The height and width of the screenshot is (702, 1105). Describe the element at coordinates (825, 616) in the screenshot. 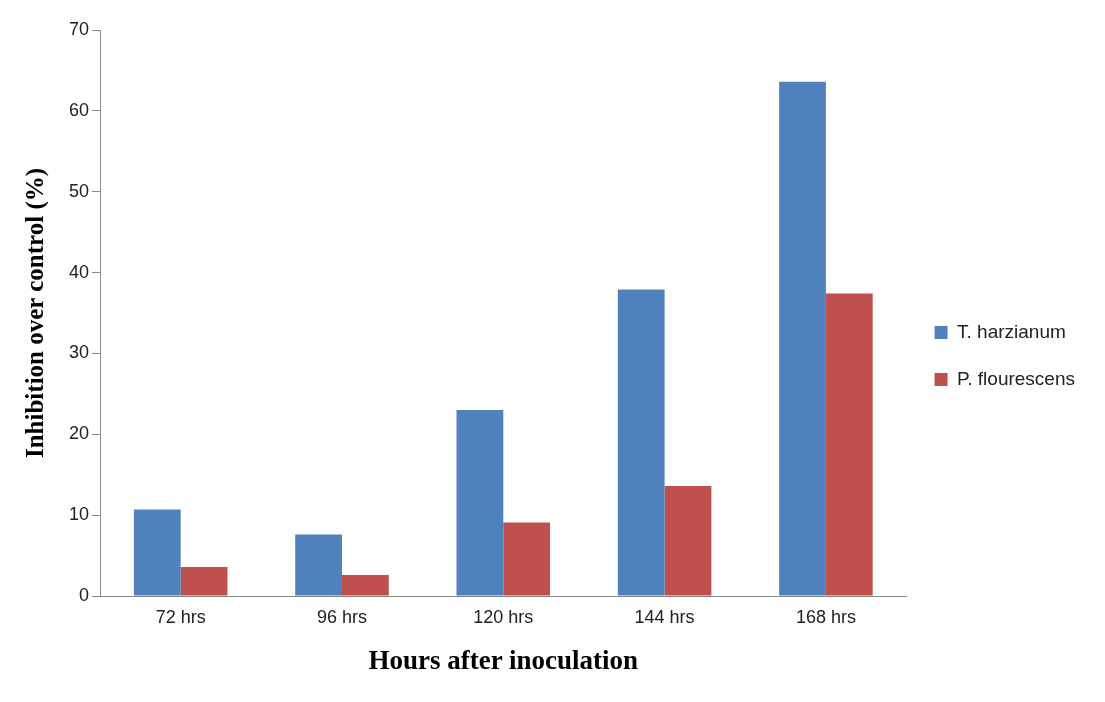

I see `x-tick-label: 168 hrs` at that location.